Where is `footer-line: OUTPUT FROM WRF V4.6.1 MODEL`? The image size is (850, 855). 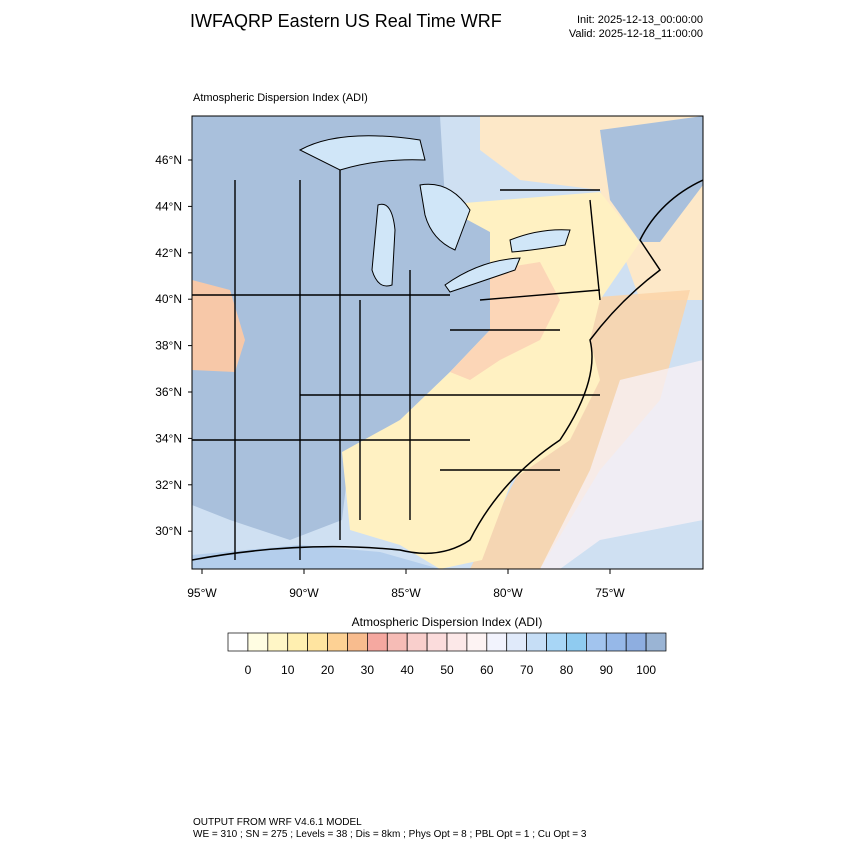
footer-line: OUTPUT FROM WRF V4.6.1 MODEL is located at coordinates (277, 822).